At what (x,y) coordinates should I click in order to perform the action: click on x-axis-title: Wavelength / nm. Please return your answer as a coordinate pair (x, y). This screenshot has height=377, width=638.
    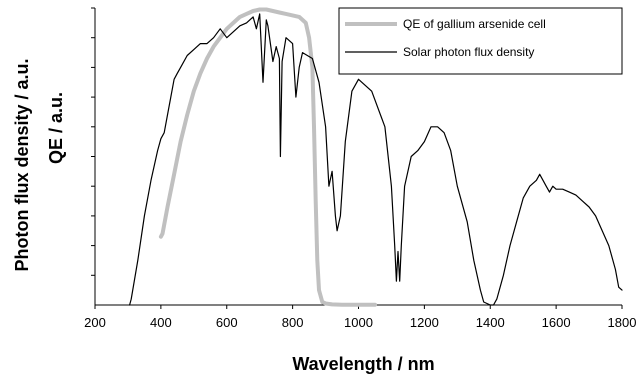
    Looking at the image, I should click on (363, 364).